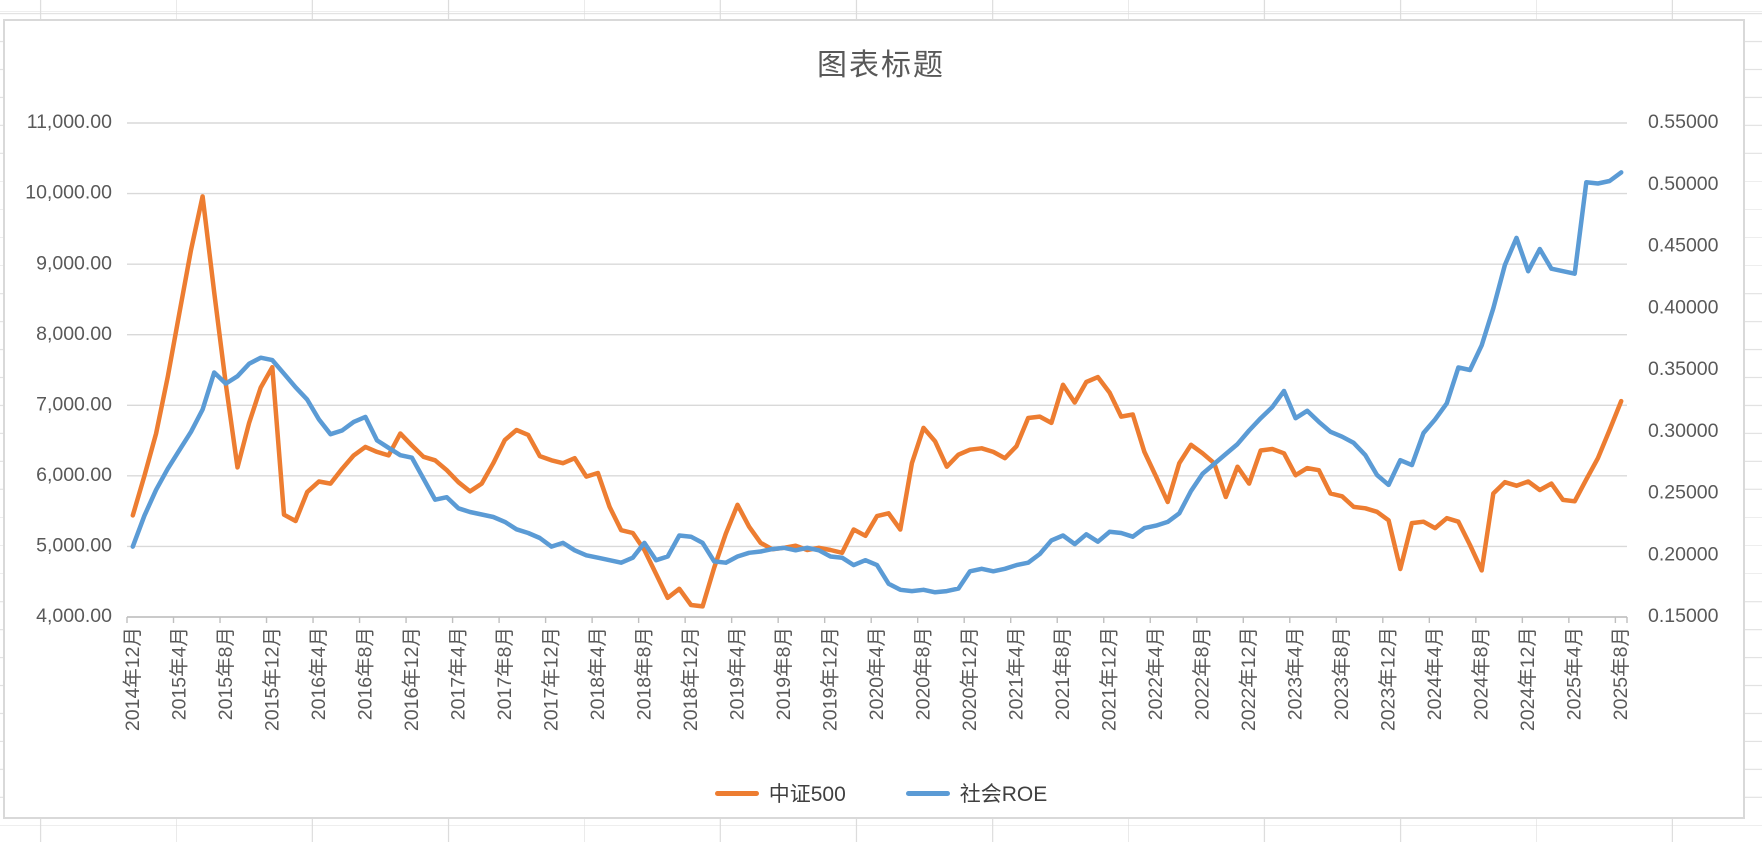 This screenshot has height=842, width=1762. I want to click on roe-line-swatch, so click(927, 793).